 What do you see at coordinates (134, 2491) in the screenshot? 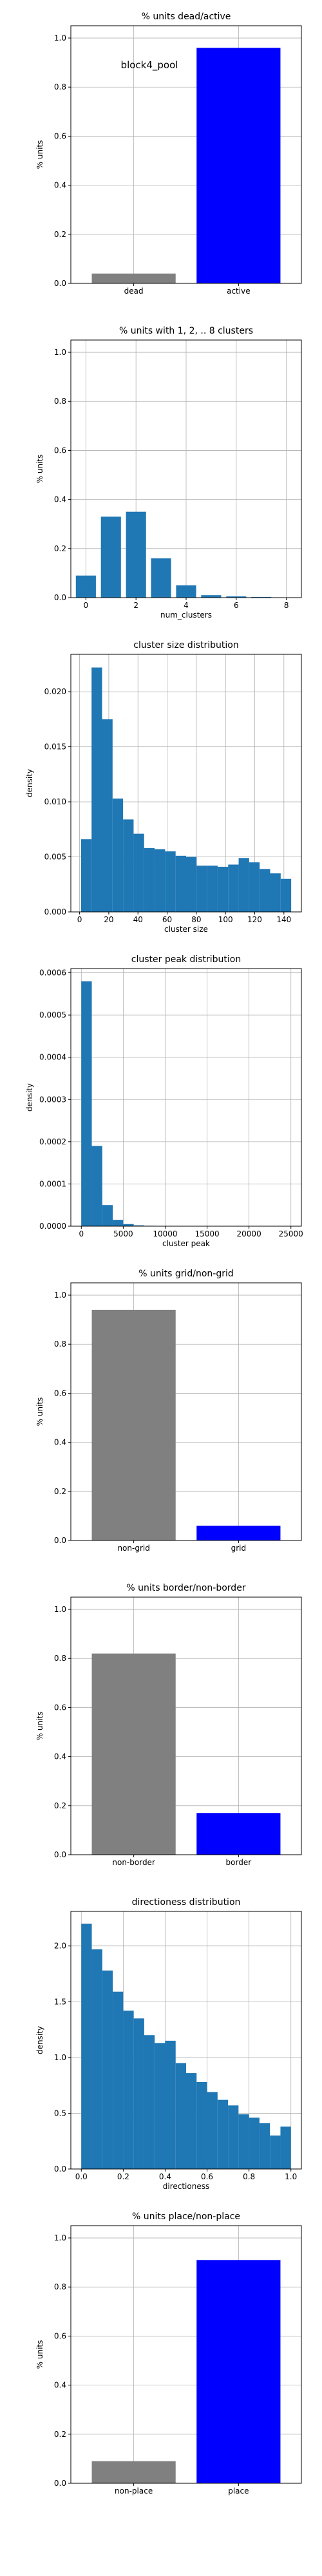
I see `x-tick-label: non-place` at bounding box center [134, 2491].